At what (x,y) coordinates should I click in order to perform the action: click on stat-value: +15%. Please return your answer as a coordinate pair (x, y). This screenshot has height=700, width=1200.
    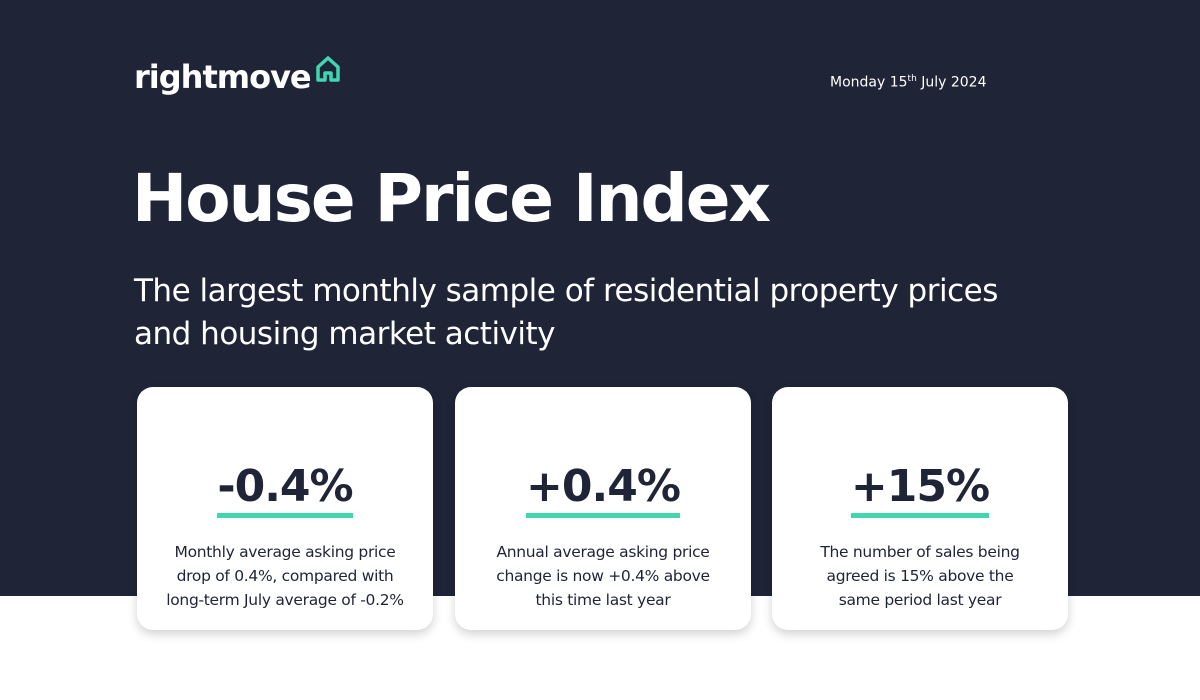
    Looking at the image, I should click on (920, 491).